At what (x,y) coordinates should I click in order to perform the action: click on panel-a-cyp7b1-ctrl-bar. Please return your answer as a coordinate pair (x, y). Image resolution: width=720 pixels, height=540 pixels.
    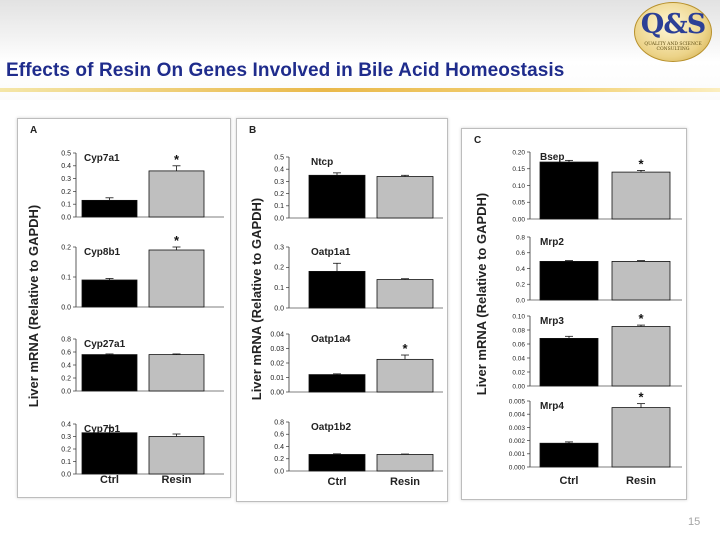
    Looking at the image, I should click on (109, 453).